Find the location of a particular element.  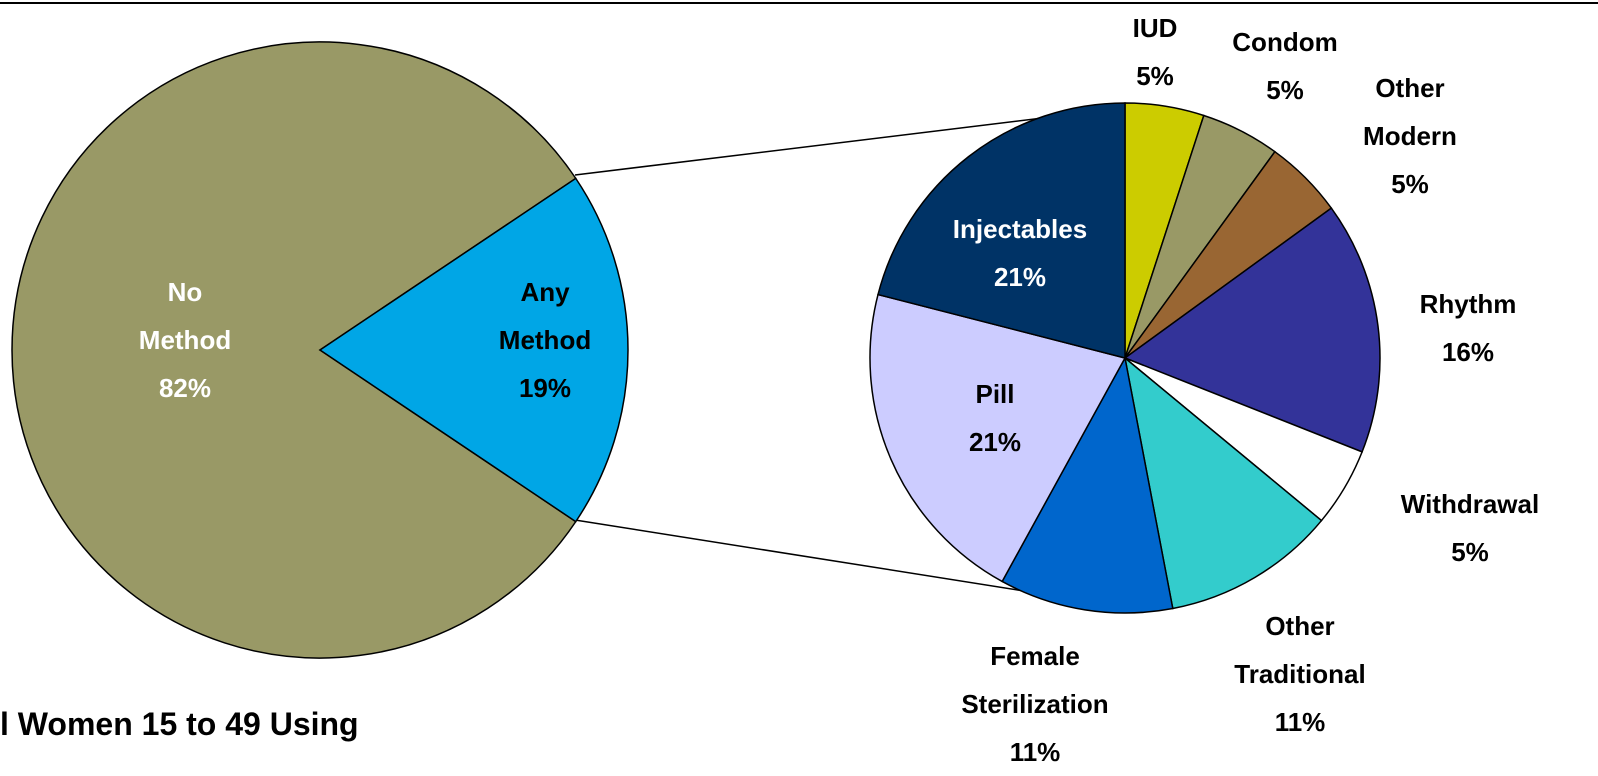

category-label: Pill is located at coordinates (995, 394).